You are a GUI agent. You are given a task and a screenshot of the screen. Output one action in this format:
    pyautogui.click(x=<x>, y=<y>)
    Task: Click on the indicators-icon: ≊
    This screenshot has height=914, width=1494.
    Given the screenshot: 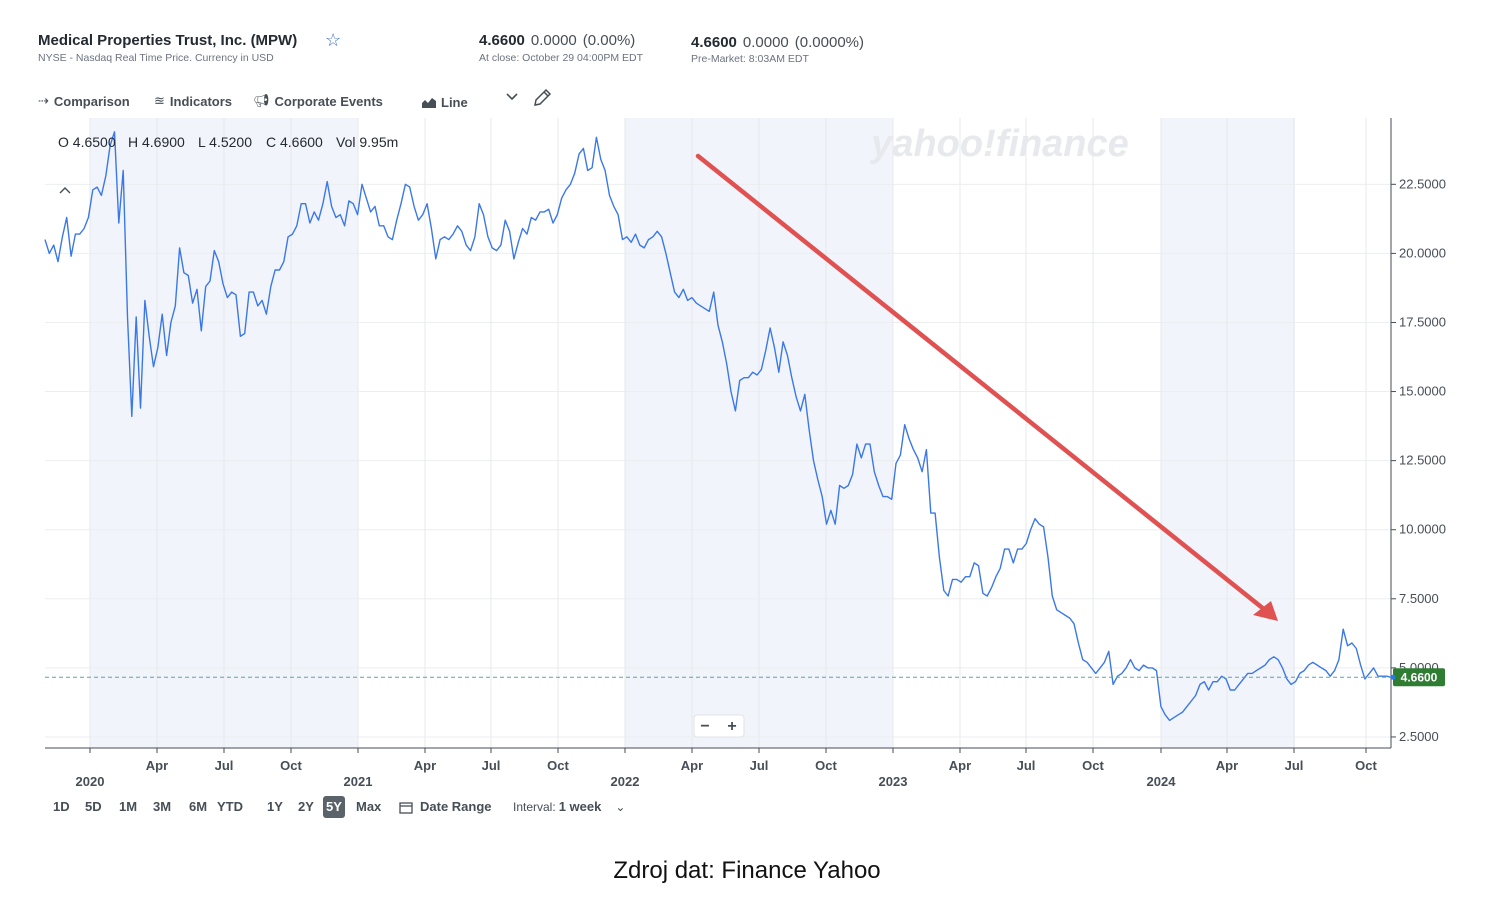 What is the action you would take?
    pyautogui.click(x=159, y=100)
    